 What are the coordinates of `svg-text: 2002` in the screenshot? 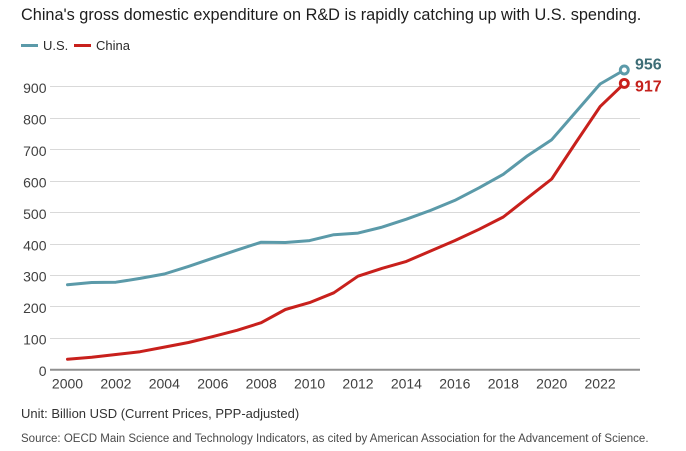 It's located at (115, 384).